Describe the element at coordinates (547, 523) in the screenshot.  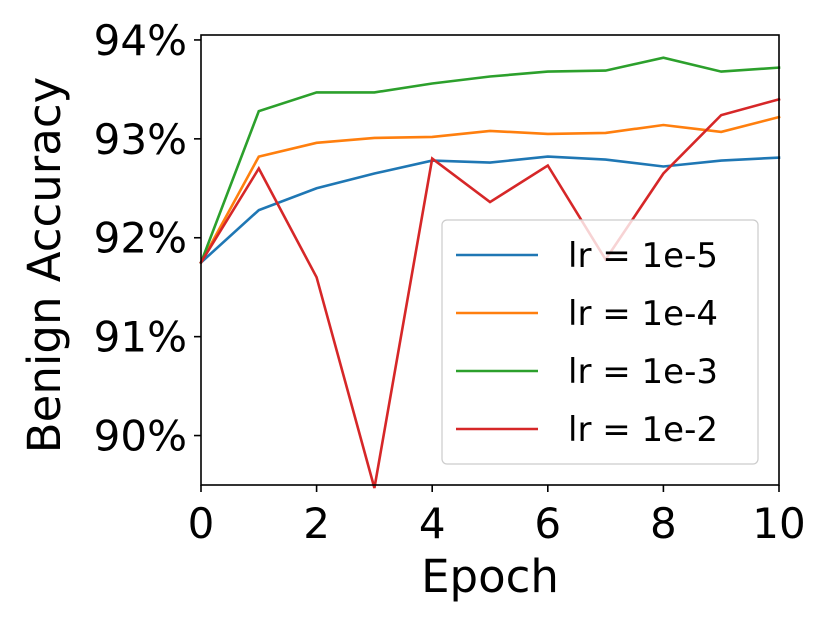
I see `x-tick-label: 6` at that location.